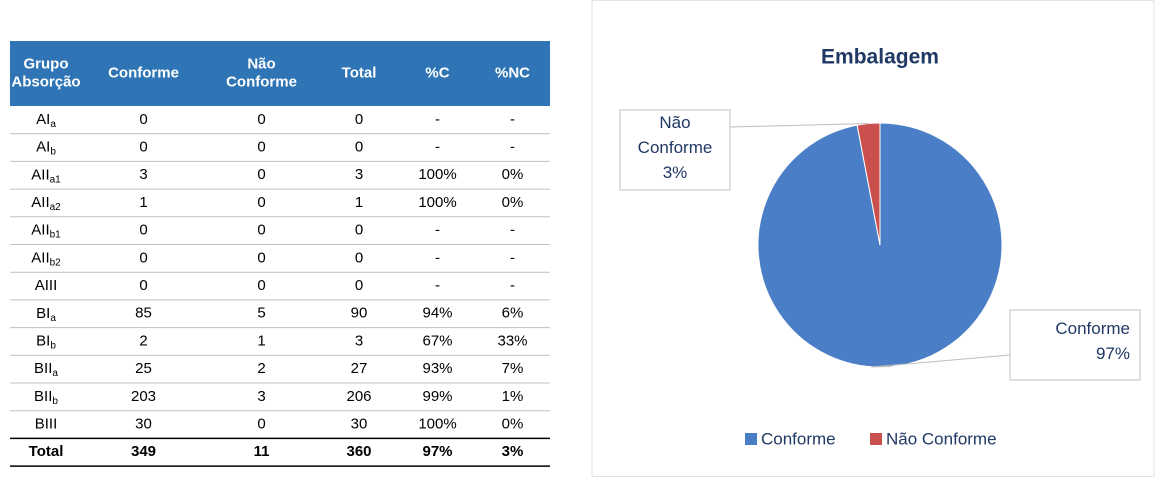 The width and height of the screenshot is (1155, 482). I want to click on group-name: BII, so click(43, 368).